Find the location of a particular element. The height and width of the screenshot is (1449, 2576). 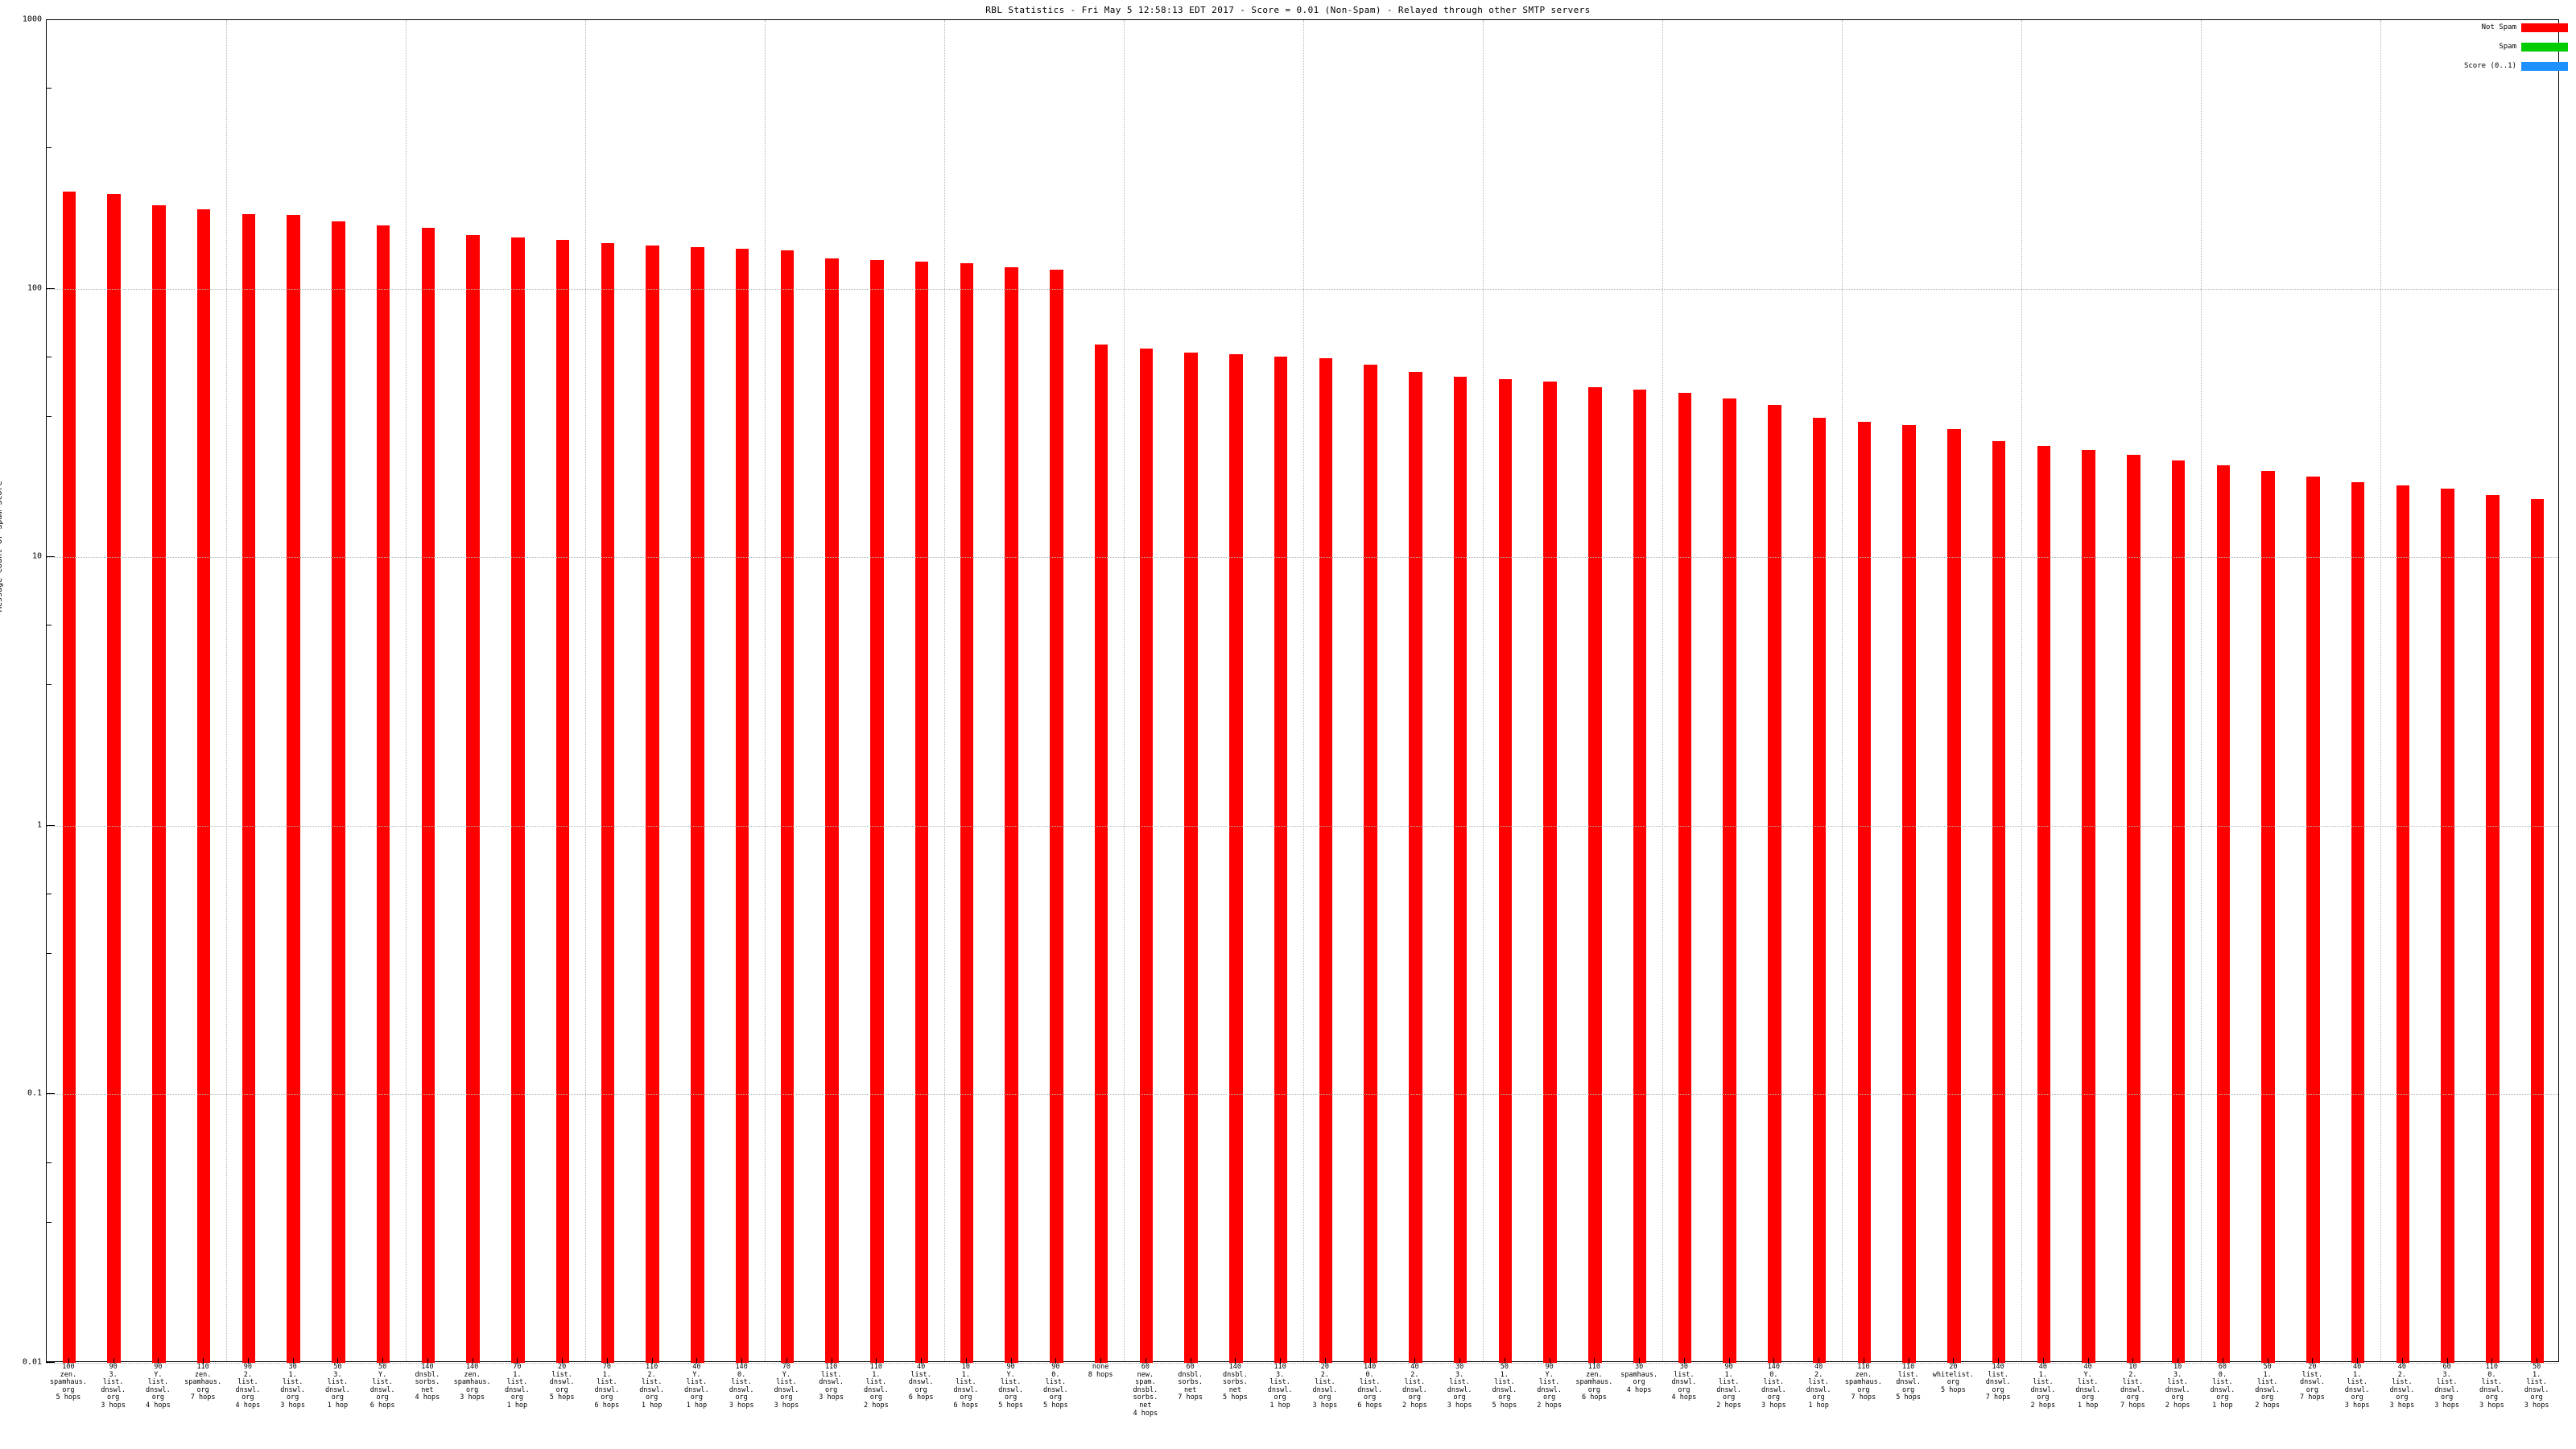

x-axis-tick-label: 50 1. list. dnswl. org 5 hops is located at coordinates (1504, 1386).